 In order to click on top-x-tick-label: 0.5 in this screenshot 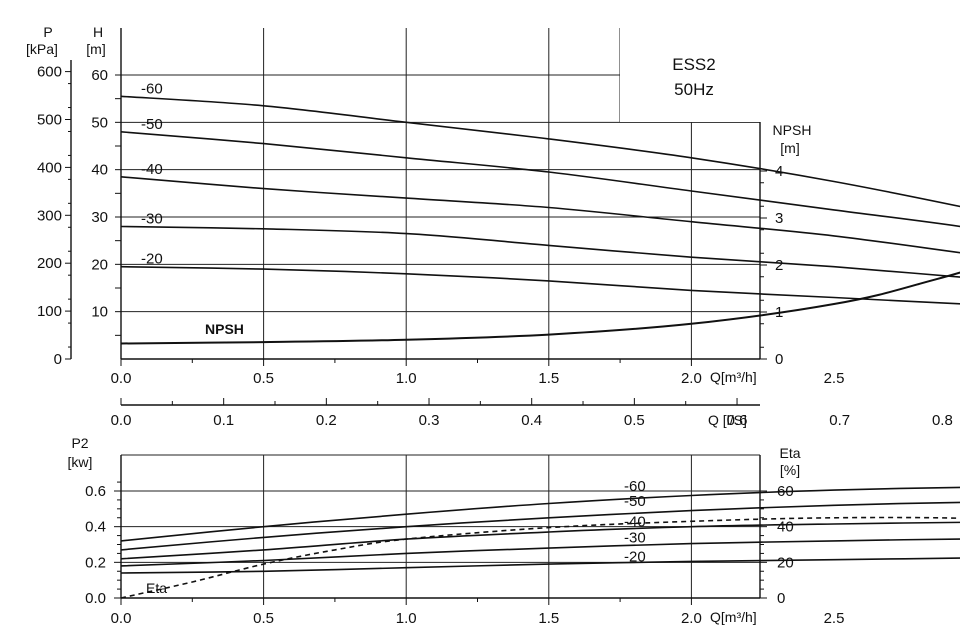, I will do `click(263, 378)`.